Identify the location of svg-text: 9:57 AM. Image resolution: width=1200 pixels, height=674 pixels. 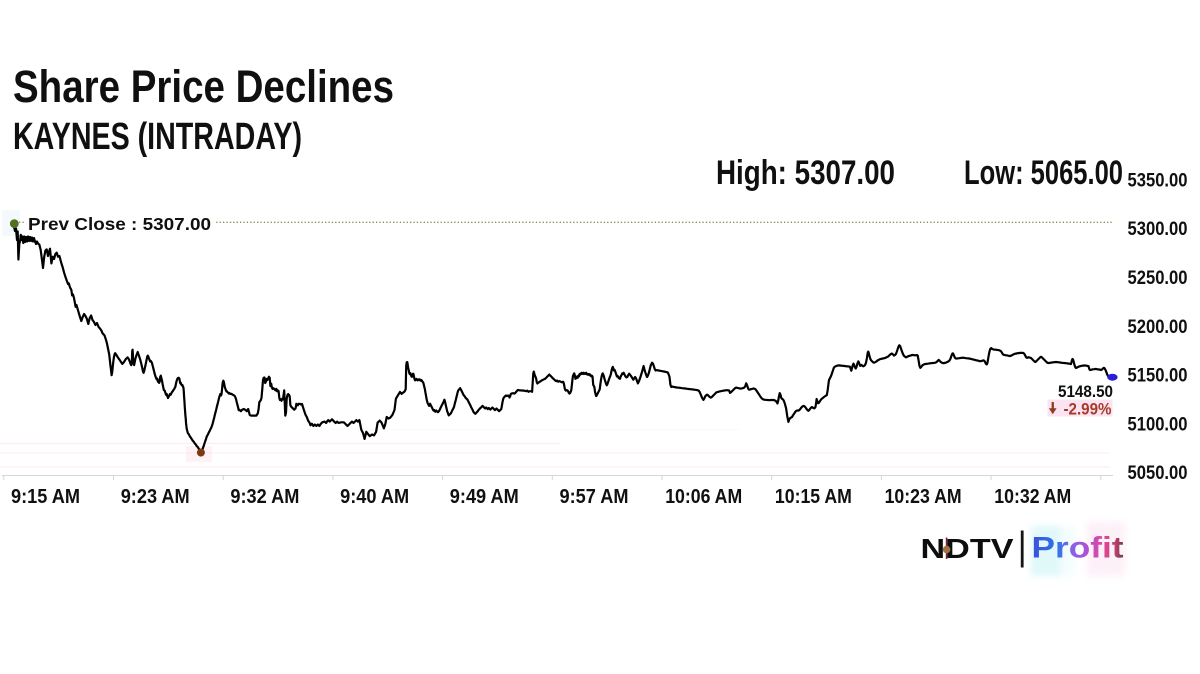
(594, 497).